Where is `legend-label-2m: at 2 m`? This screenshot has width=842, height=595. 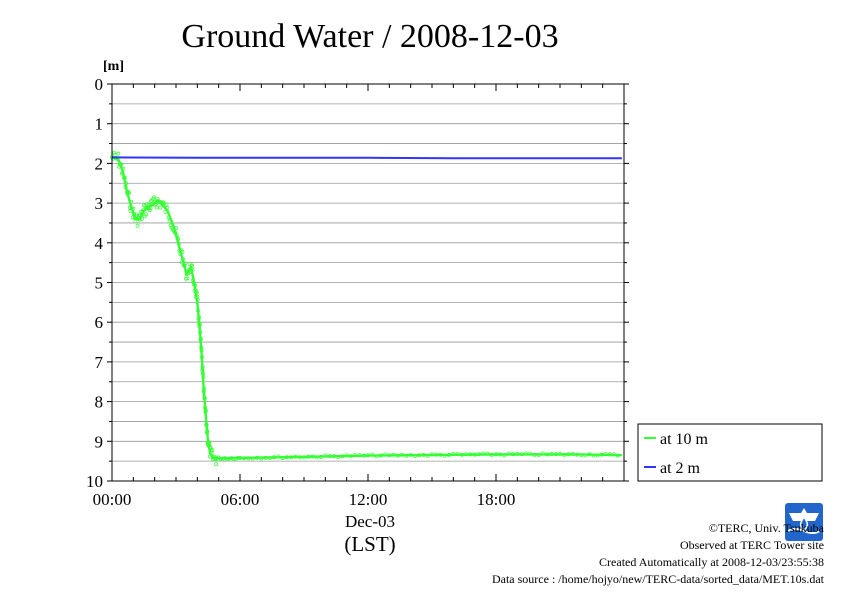 legend-label-2m: at 2 m is located at coordinates (680, 468).